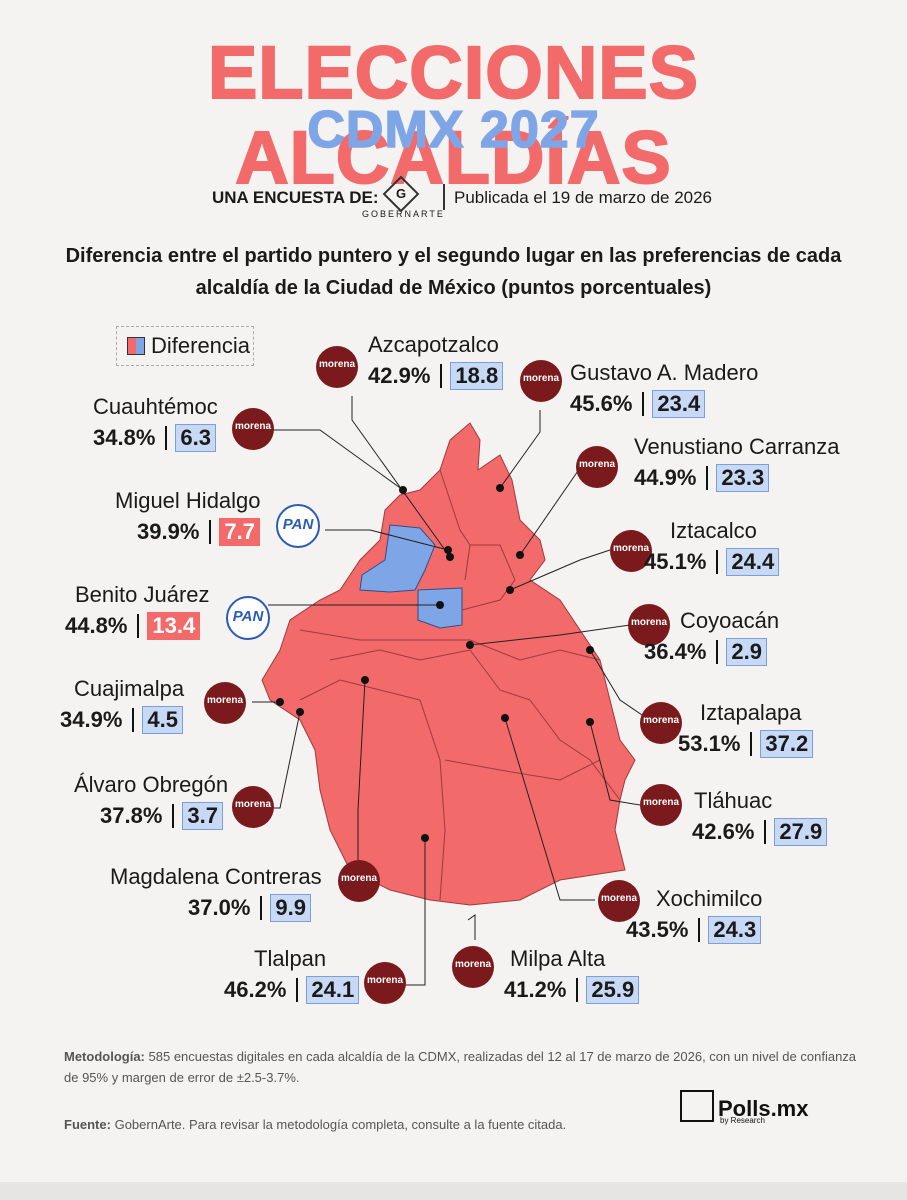  I want to click on leader-pct: 42.9%, so click(399, 375).